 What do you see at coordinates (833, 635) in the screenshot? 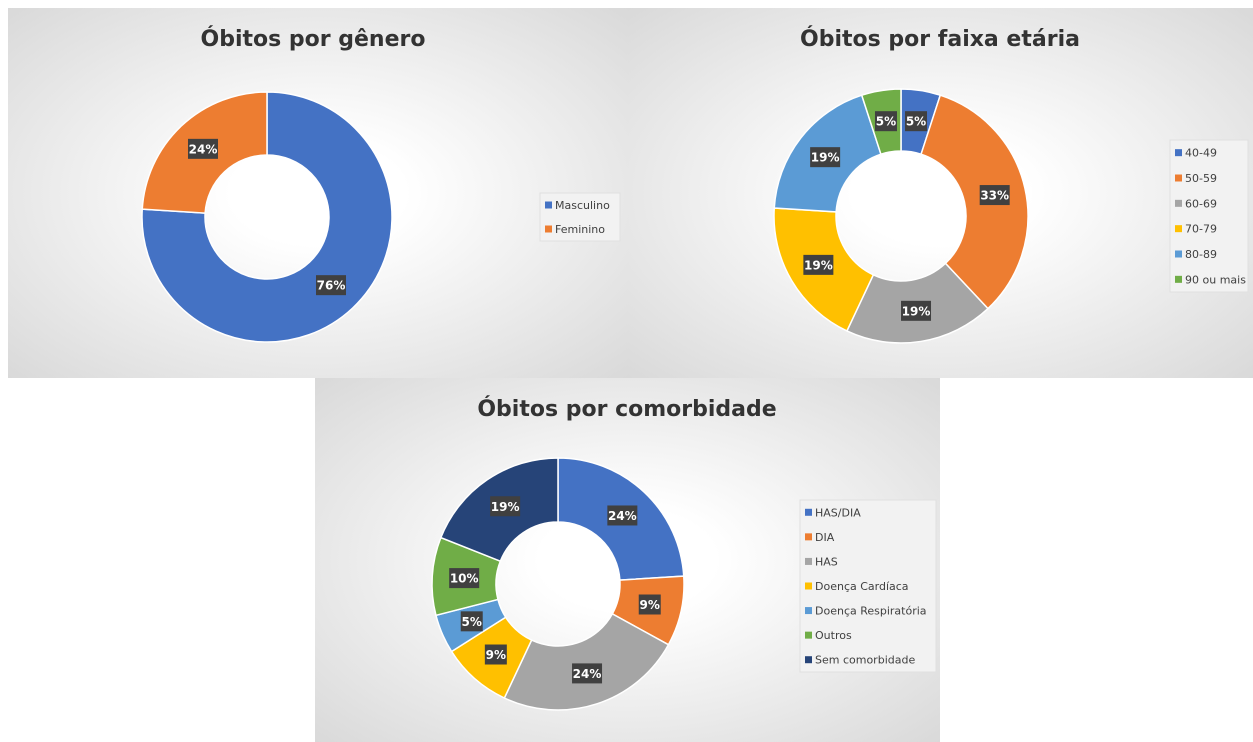
I see `legend-label: Outros` at bounding box center [833, 635].